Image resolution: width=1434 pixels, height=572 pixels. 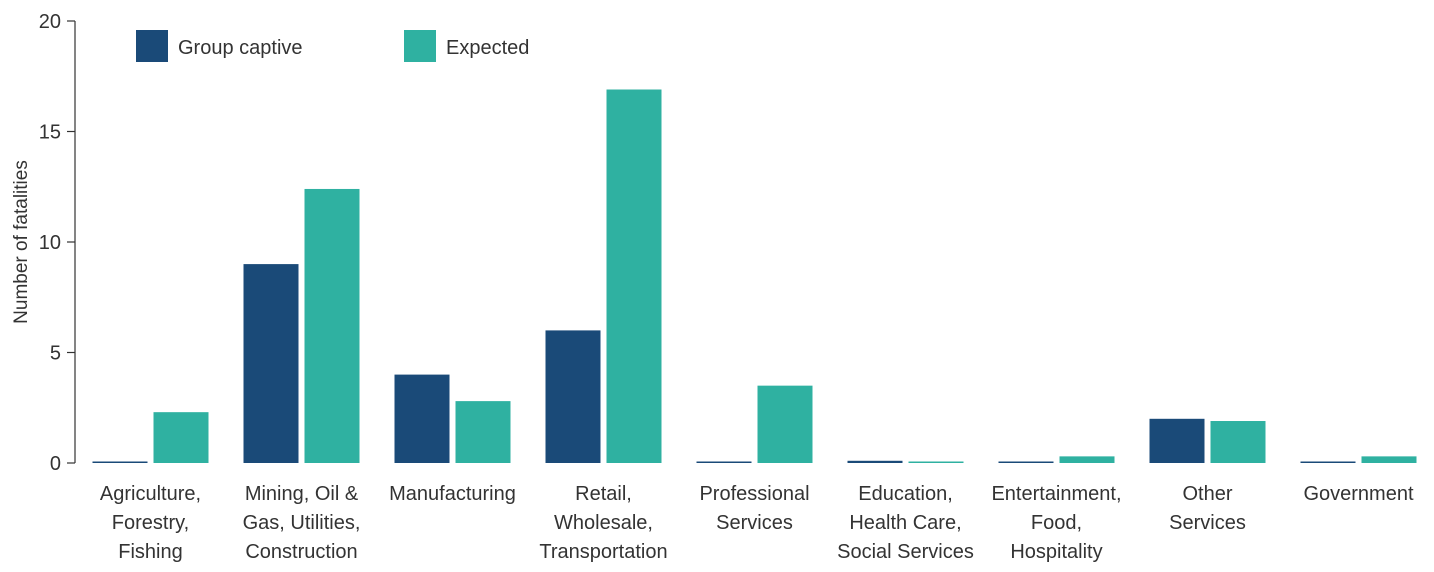 I want to click on y-tick-label: 0, so click(x=55, y=464).